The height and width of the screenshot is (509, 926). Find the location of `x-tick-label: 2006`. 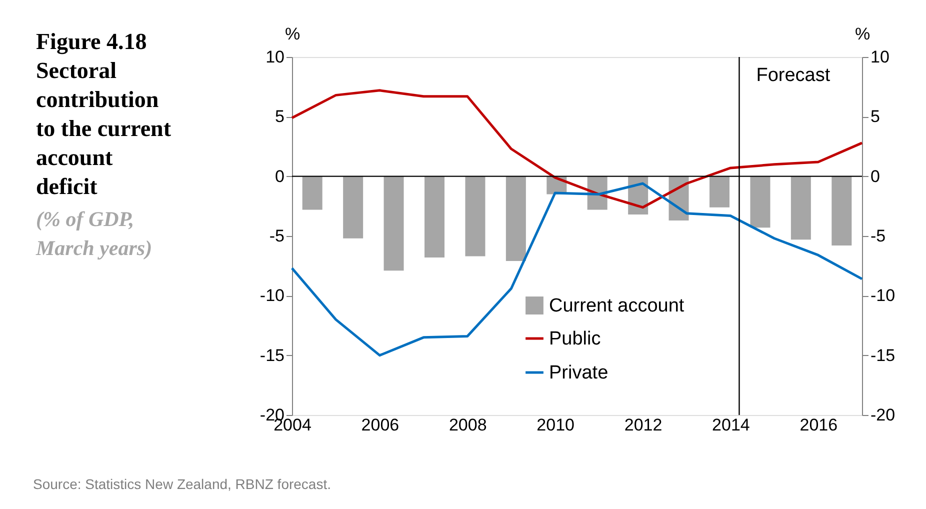

x-tick-label: 2006 is located at coordinates (380, 425).